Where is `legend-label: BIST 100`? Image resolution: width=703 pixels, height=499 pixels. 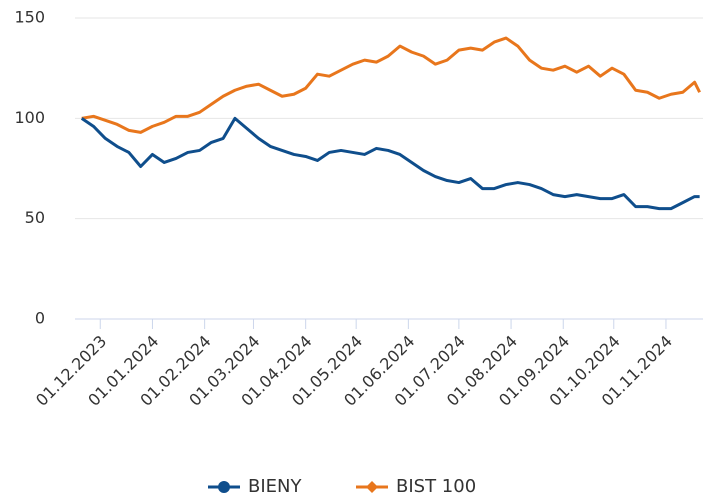 legend-label: BIST 100 is located at coordinates (436, 486).